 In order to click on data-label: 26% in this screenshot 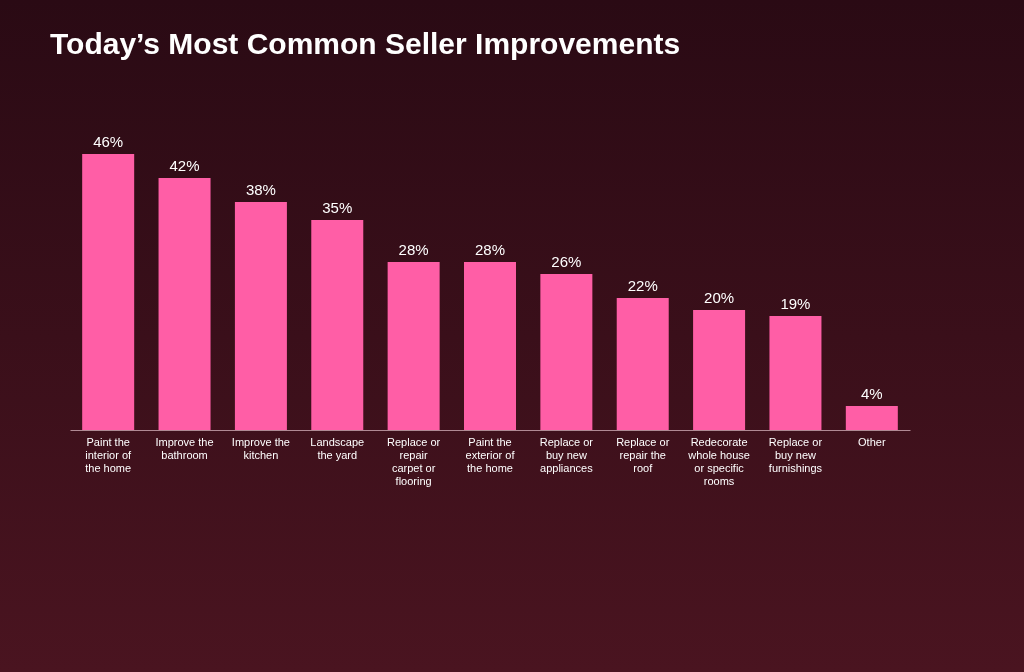, I will do `click(566, 261)`.